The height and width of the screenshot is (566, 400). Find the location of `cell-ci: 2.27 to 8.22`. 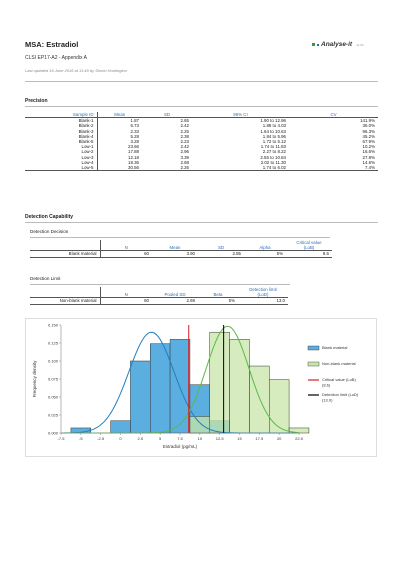

cell-ci: 2.27 to 8.22 is located at coordinates (274, 152).